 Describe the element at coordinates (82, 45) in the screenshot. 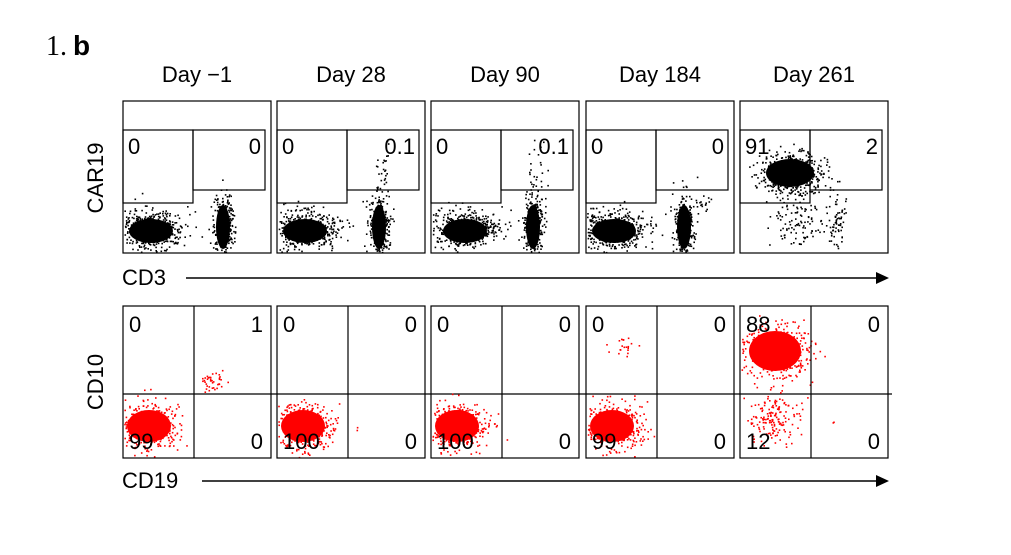

I see `panel-letter-b: b` at that location.